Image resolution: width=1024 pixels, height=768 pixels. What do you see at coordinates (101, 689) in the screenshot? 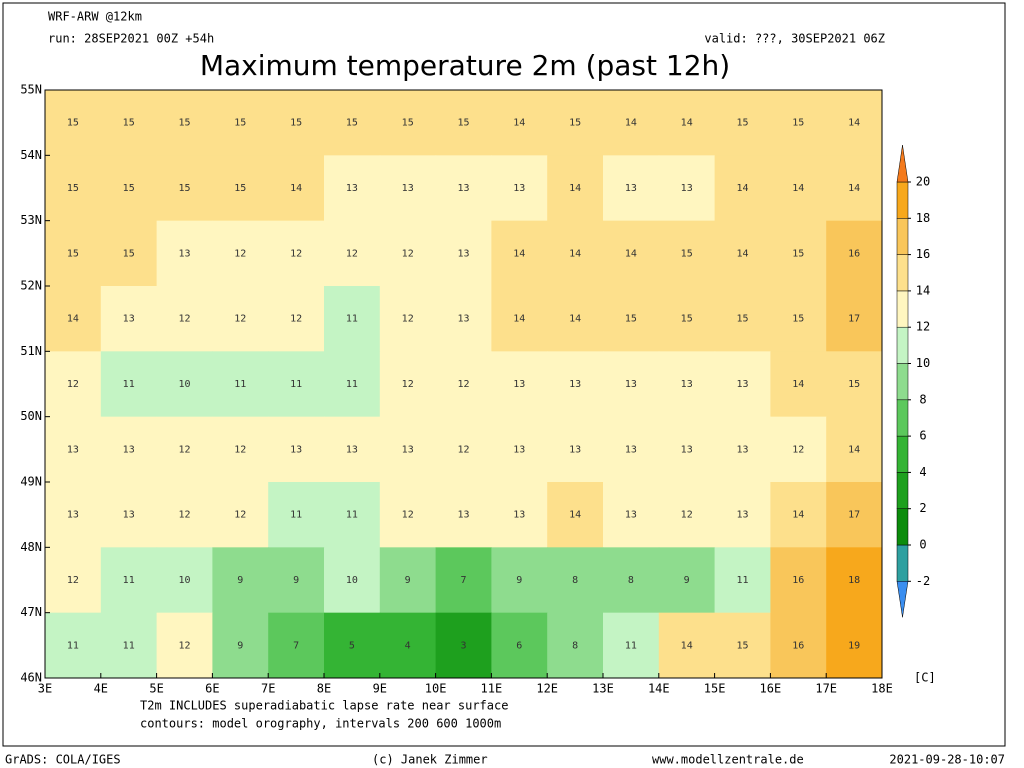
I see `lon-label: 4E` at bounding box center [101, 689].